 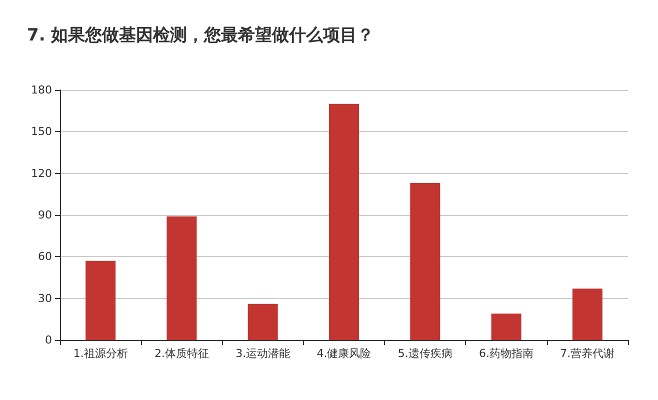 I want to click on y-tick-label: 60, so click(x=45, y=257).